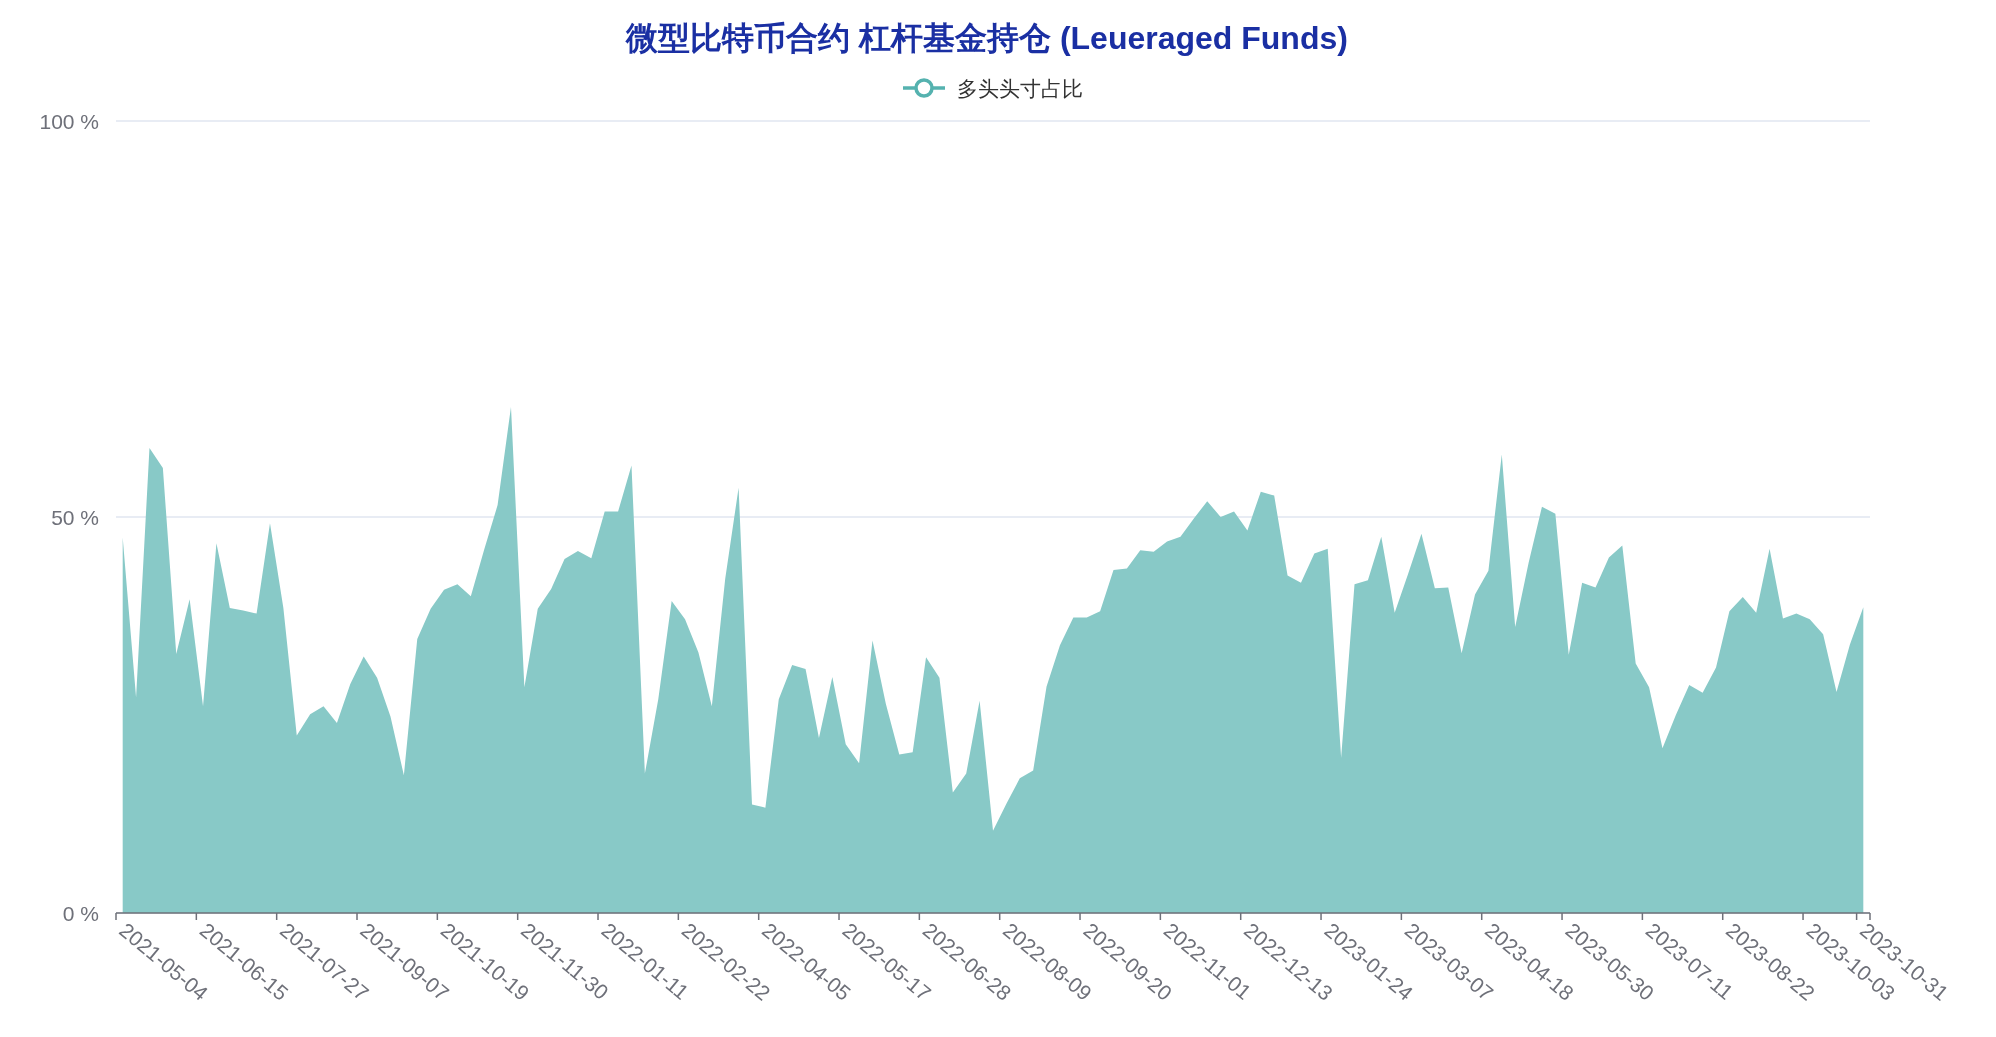 Image resolution: width=1996 pixels, height=1037 pixels. Describe the element at coordinates (69, 121) in the screenshot. I see `y-tick-label: 100 %` at that location.